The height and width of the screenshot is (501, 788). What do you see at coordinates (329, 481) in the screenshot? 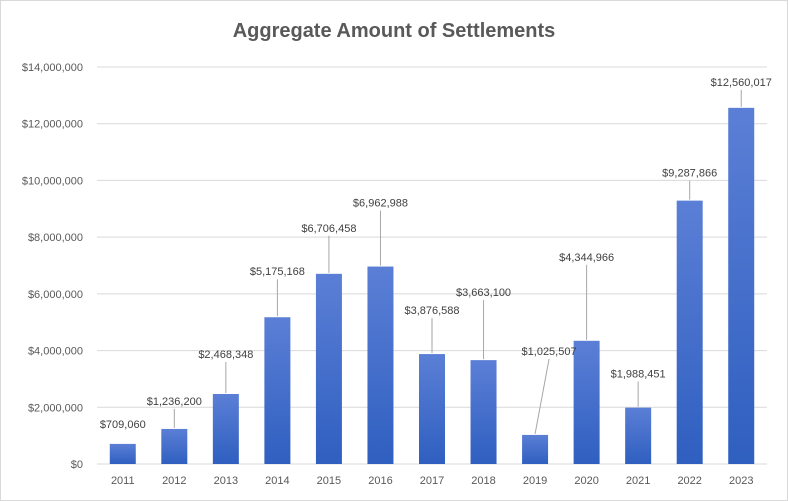
I see `x-tick-label: 2015` at bounding box center [329, 481].